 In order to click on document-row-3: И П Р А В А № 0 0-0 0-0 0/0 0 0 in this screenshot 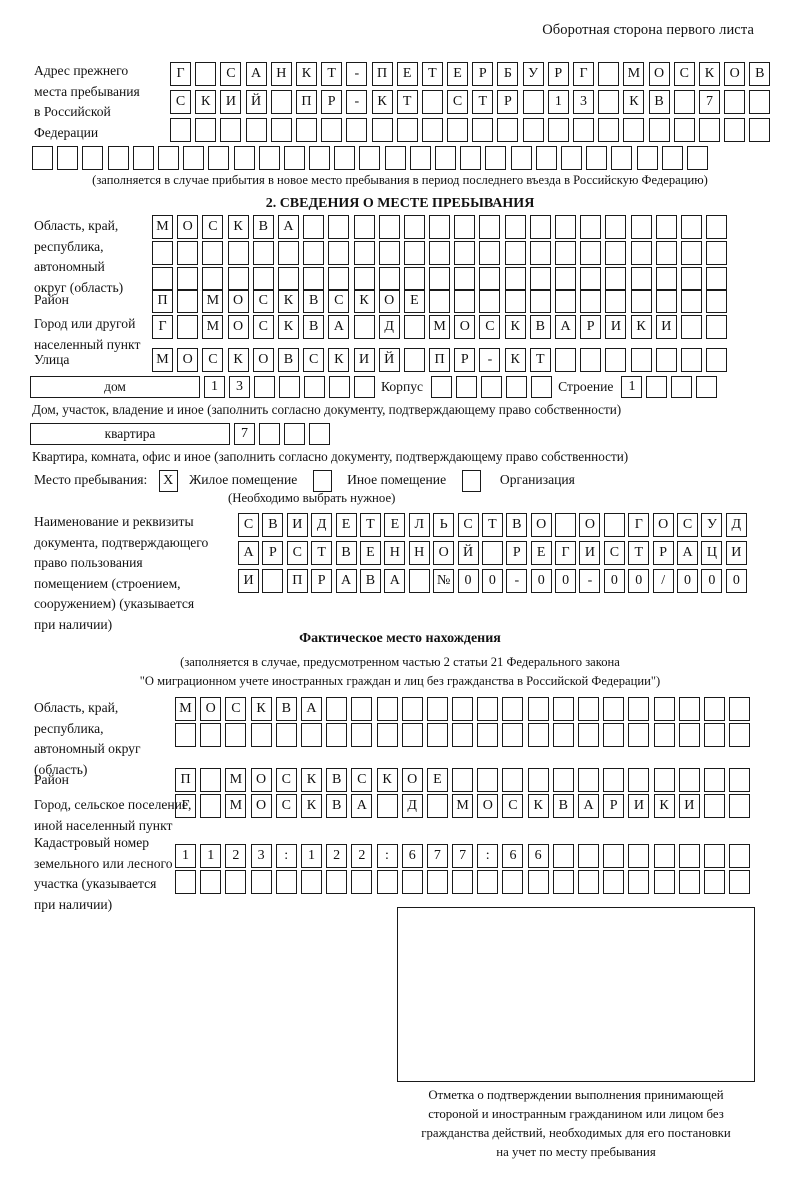, I will do `click(494, 581)`.